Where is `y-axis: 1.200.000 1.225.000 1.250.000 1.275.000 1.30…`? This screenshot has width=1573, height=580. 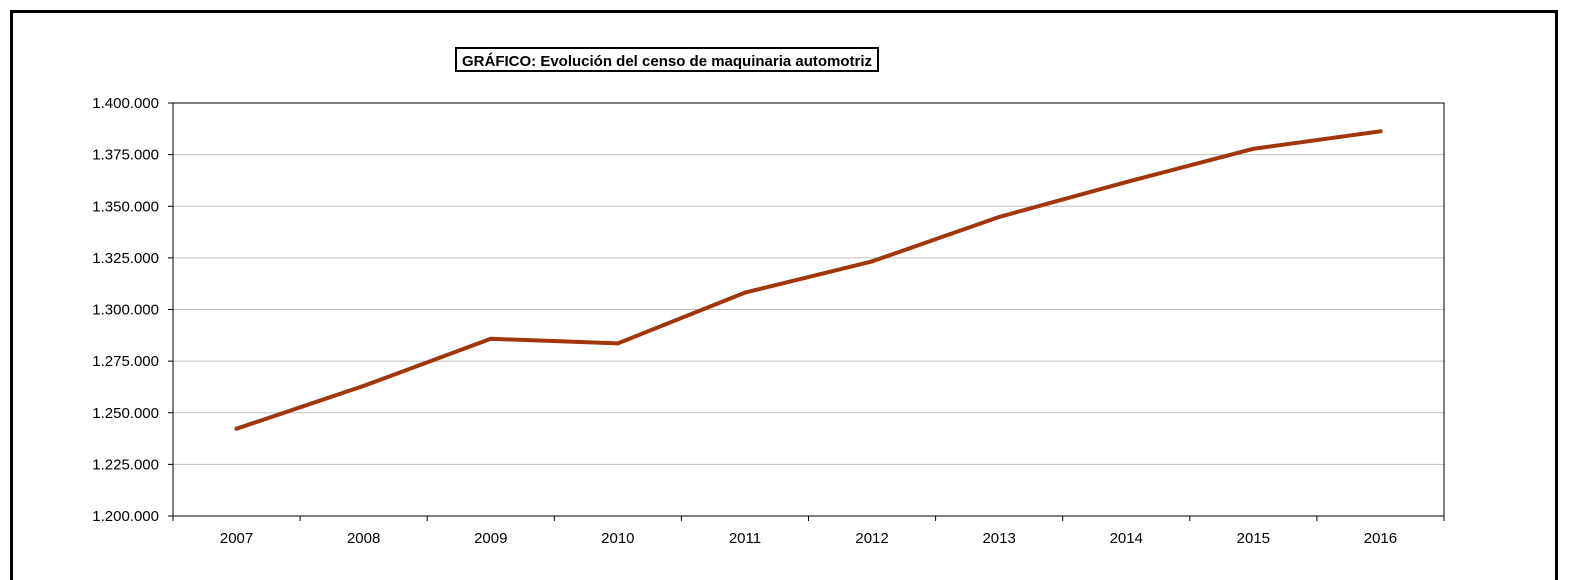
y-axis: 1.200.000 1.225.000 1.250.000 1.275.000 1.30… is located at coordinates (132, 310).